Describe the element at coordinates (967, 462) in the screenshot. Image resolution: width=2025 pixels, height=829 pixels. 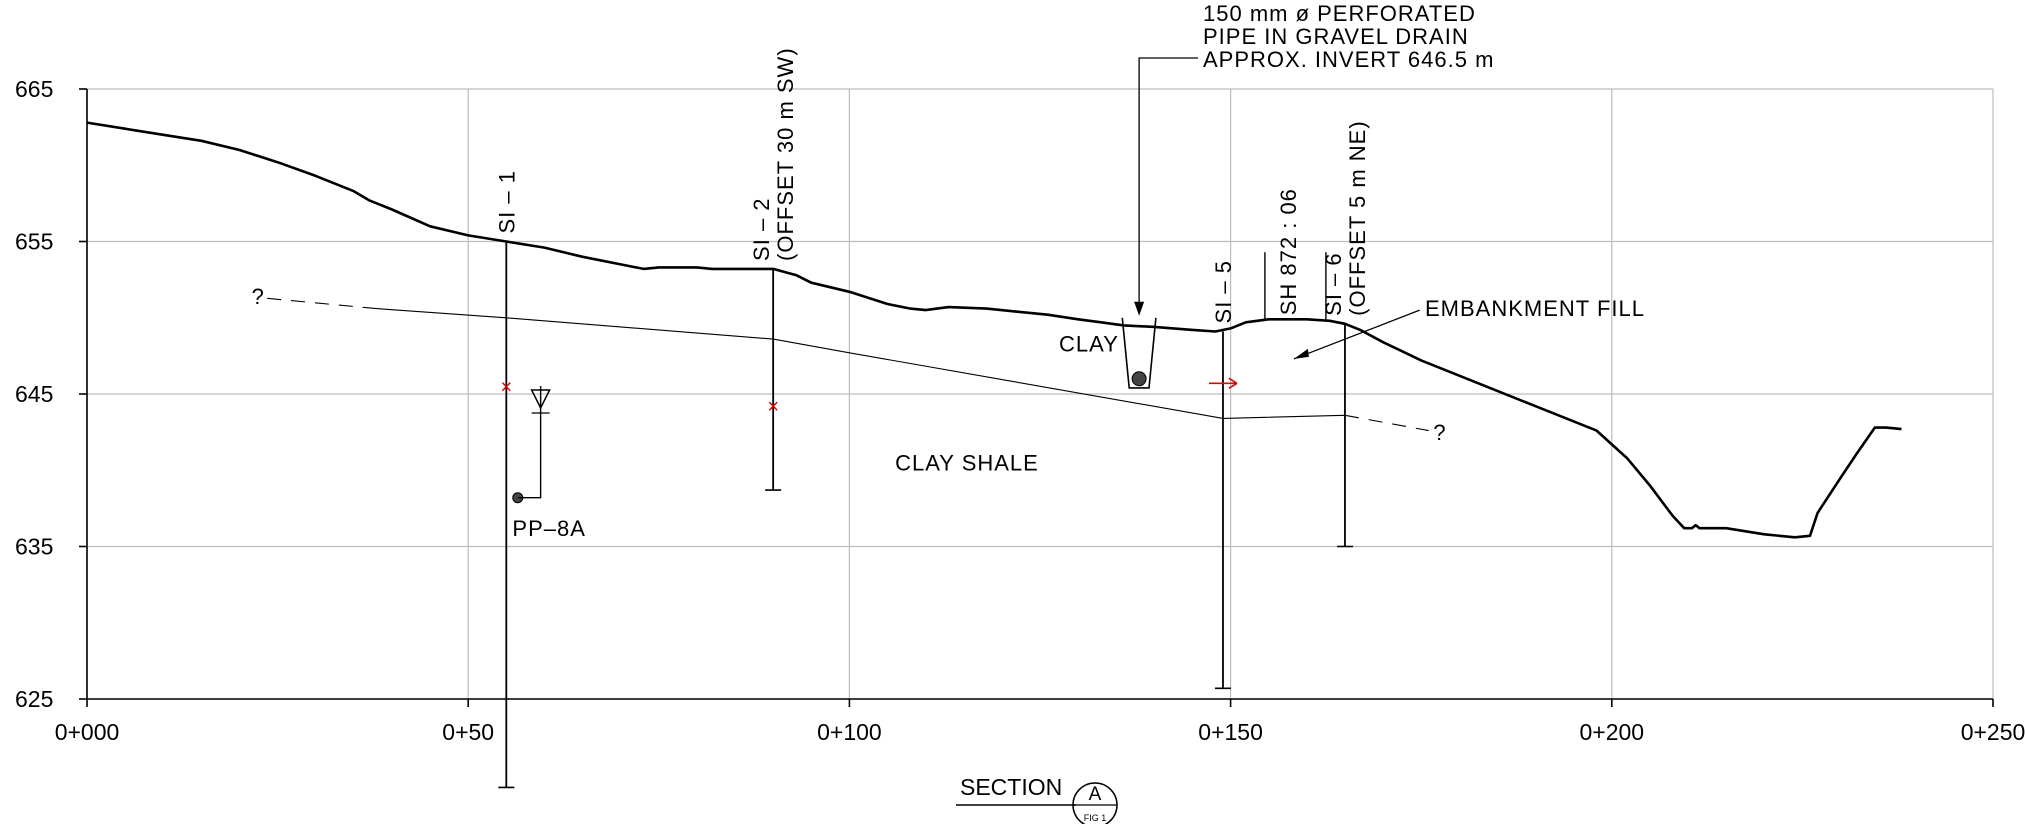
I see `clay-shale-label: CLAY SHALE` at that location.